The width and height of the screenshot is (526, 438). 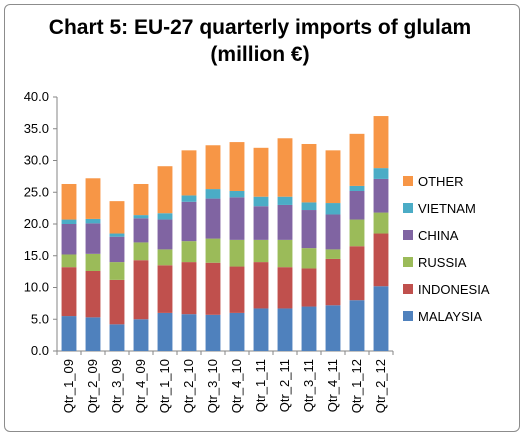 What do you see at coordinates (116, 386) in the screenshot?
I see `x-tick-label: Qtr_3_09` at bounding box center [116, 386].